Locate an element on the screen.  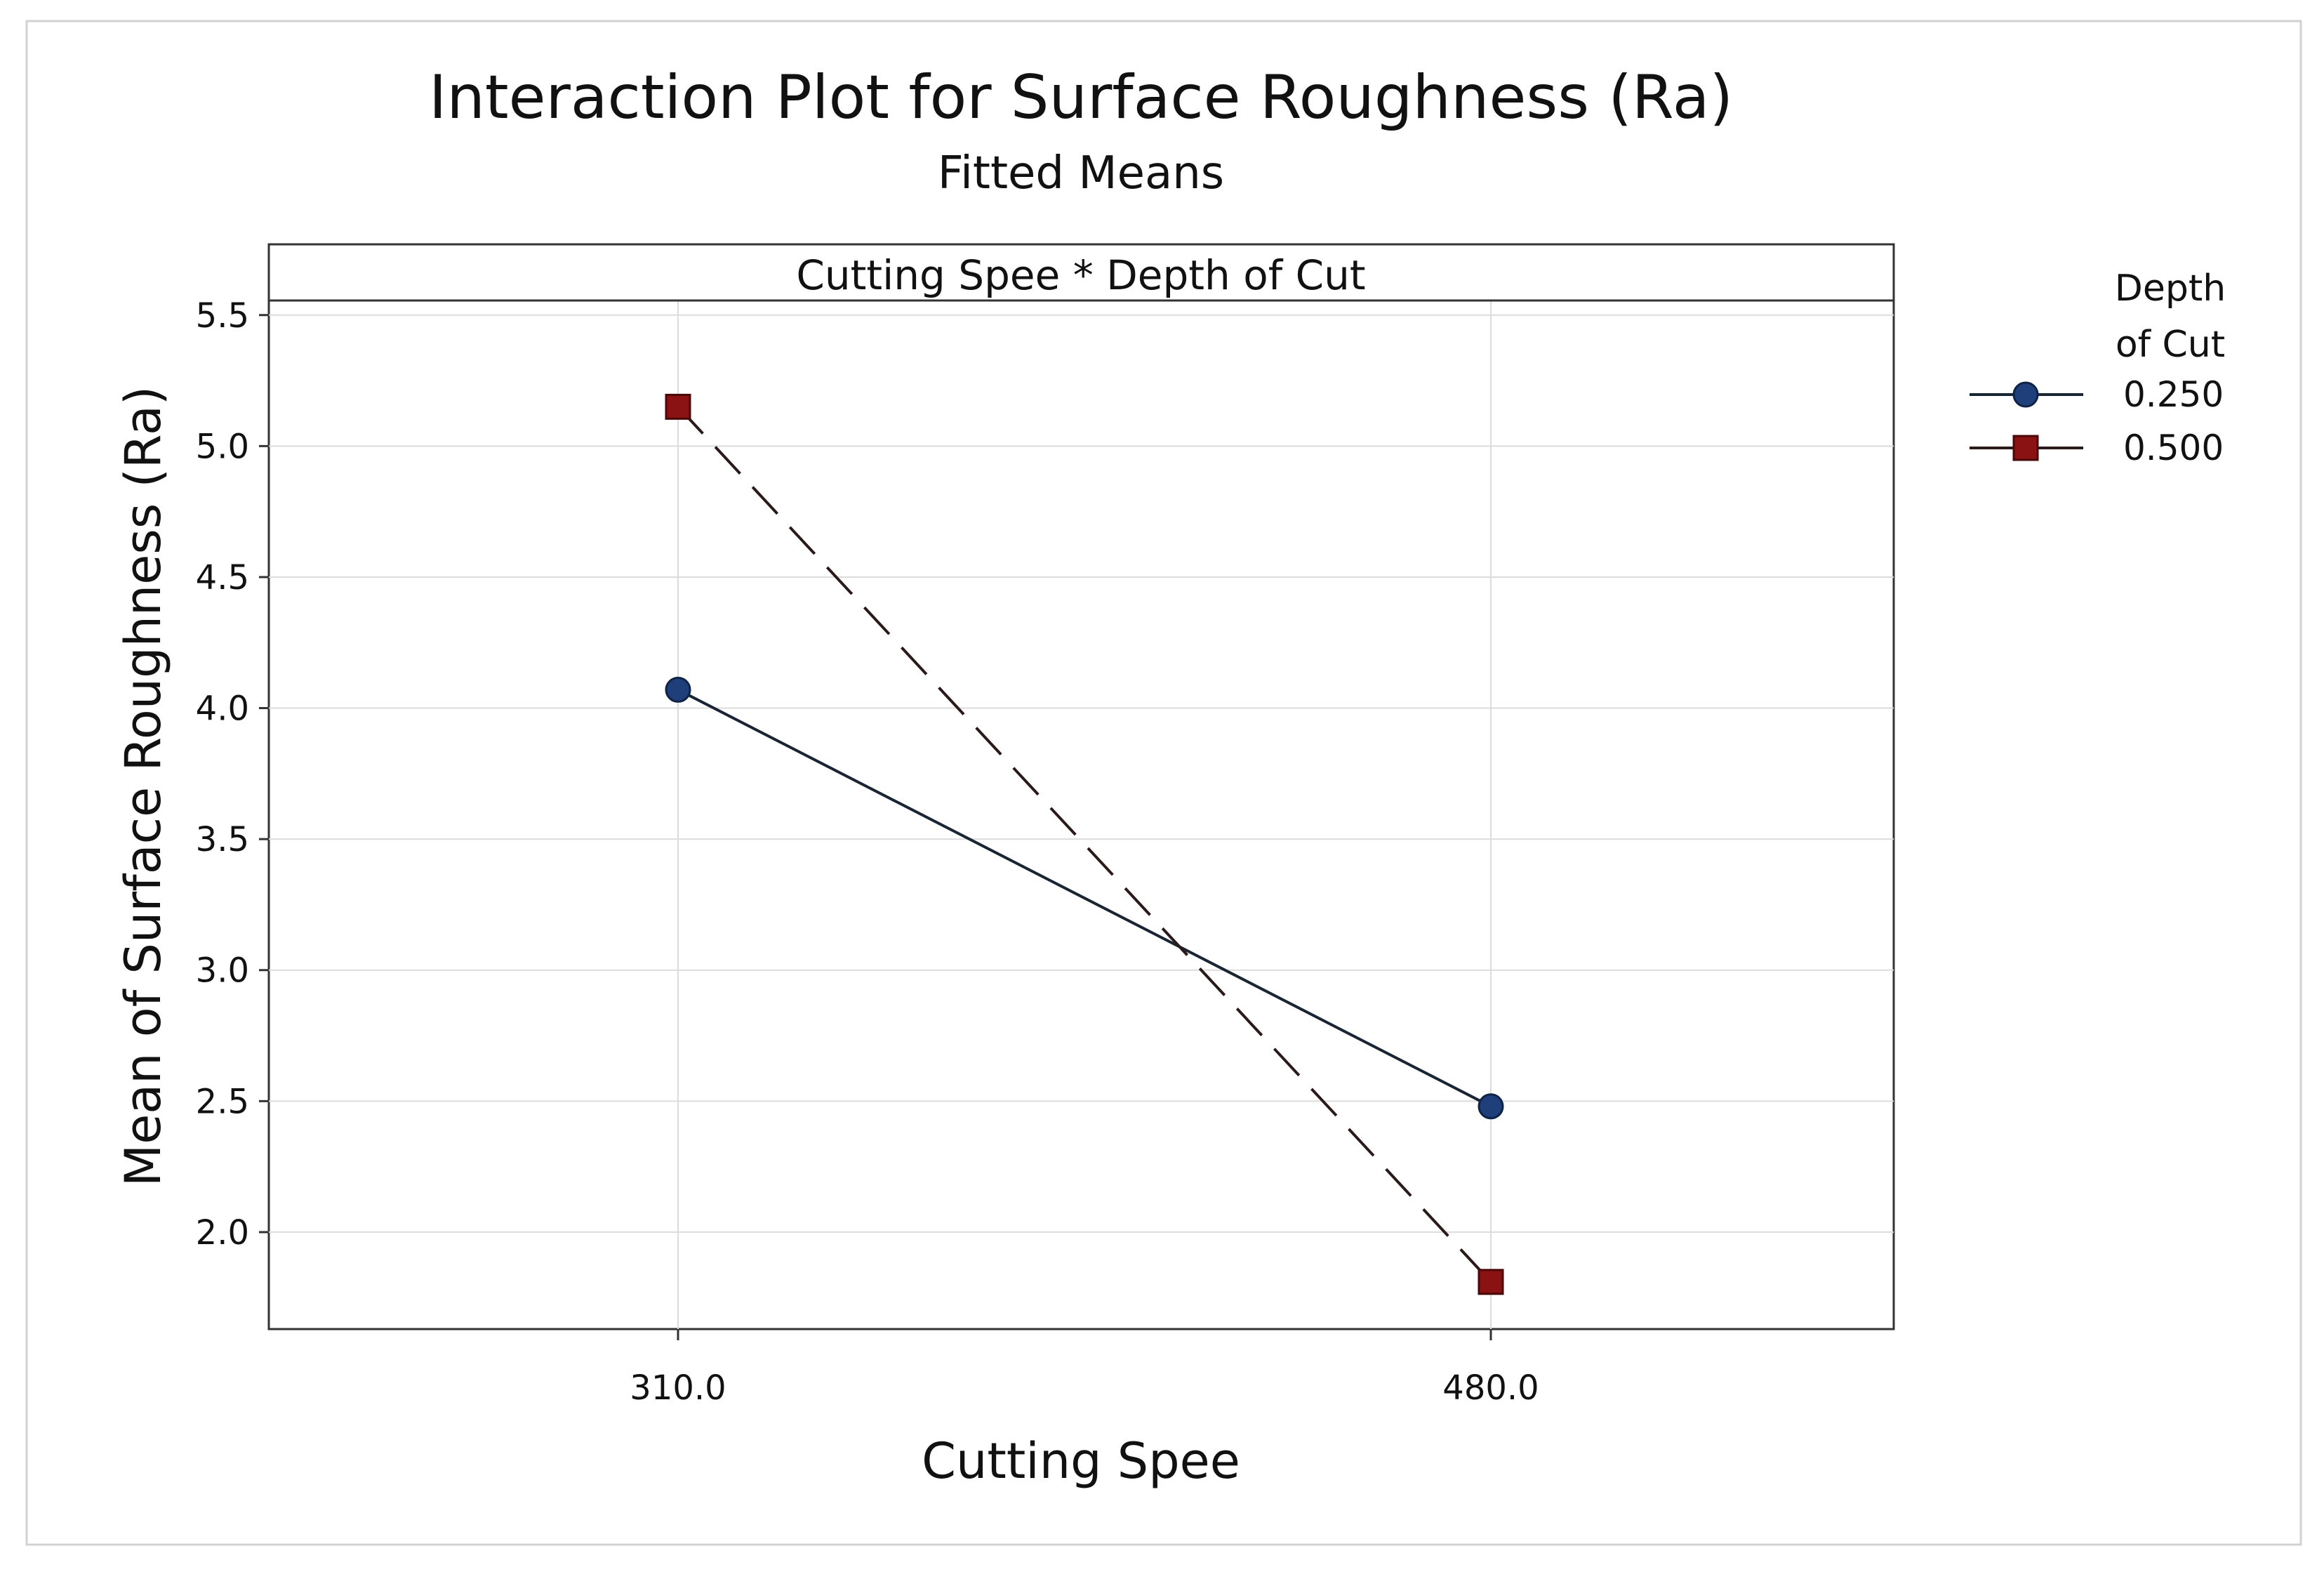
y-tick-label: 2.0 is located at coordinates (222, 1233).